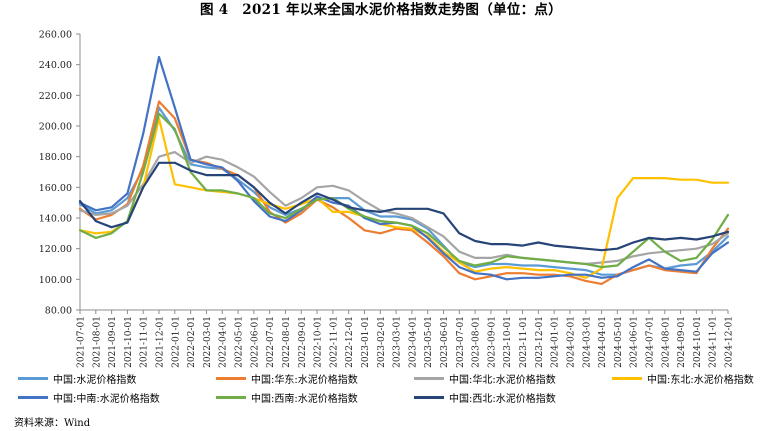  What do you see at coordinates (319, 342) in the screenshot?
I see `x-tick-label: 2022-10-01` at bounding box center [319, 342].